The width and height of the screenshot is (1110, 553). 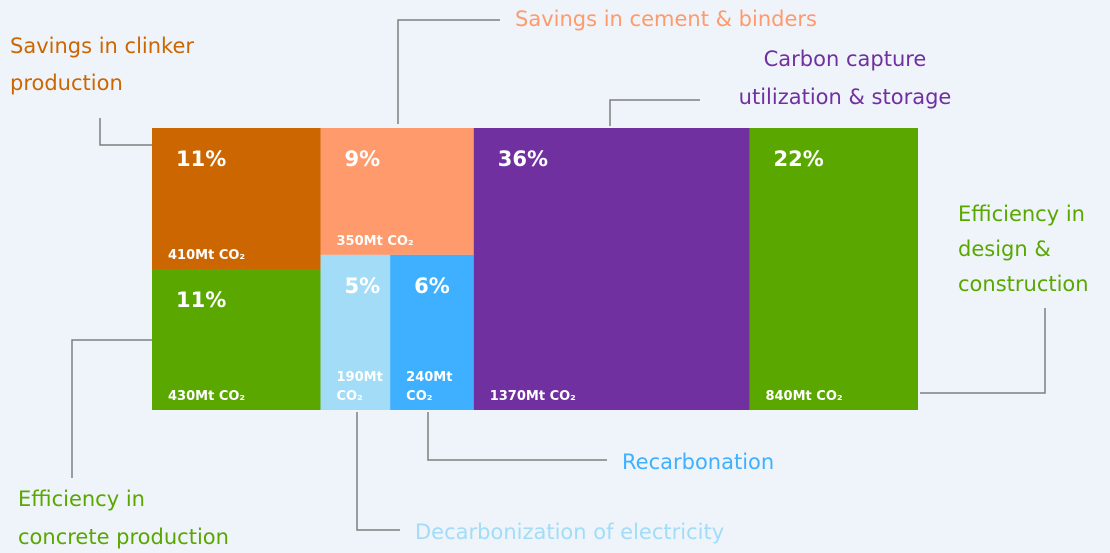 What do you see at coordinates (523, 159) in the screenshot?
I see `percent-label: 36%` at bounding box center [523, 159].